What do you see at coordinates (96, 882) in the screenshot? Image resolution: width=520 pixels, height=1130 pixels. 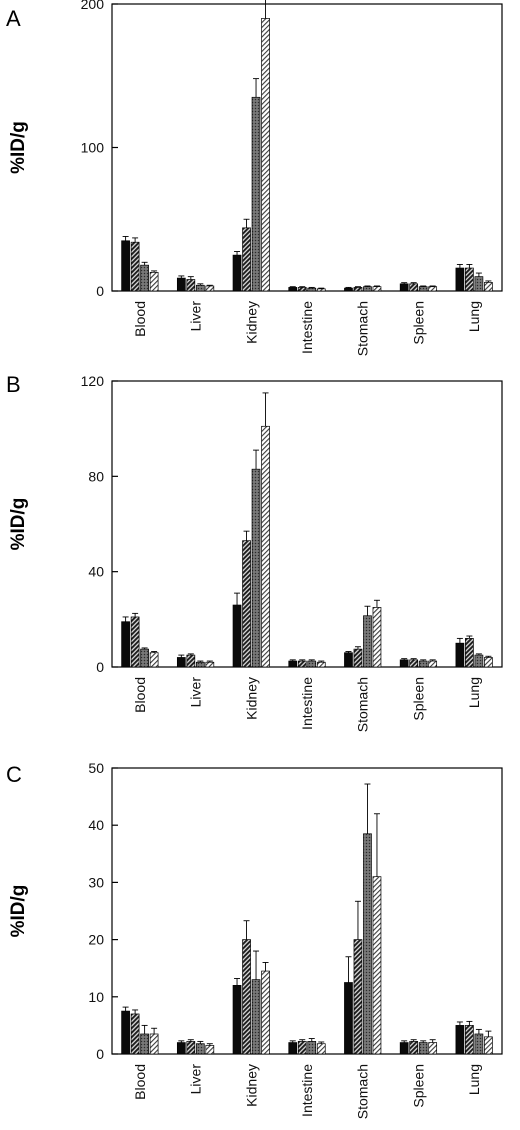 I see `y-tick-label: 30` at bounding box center [96, 882].